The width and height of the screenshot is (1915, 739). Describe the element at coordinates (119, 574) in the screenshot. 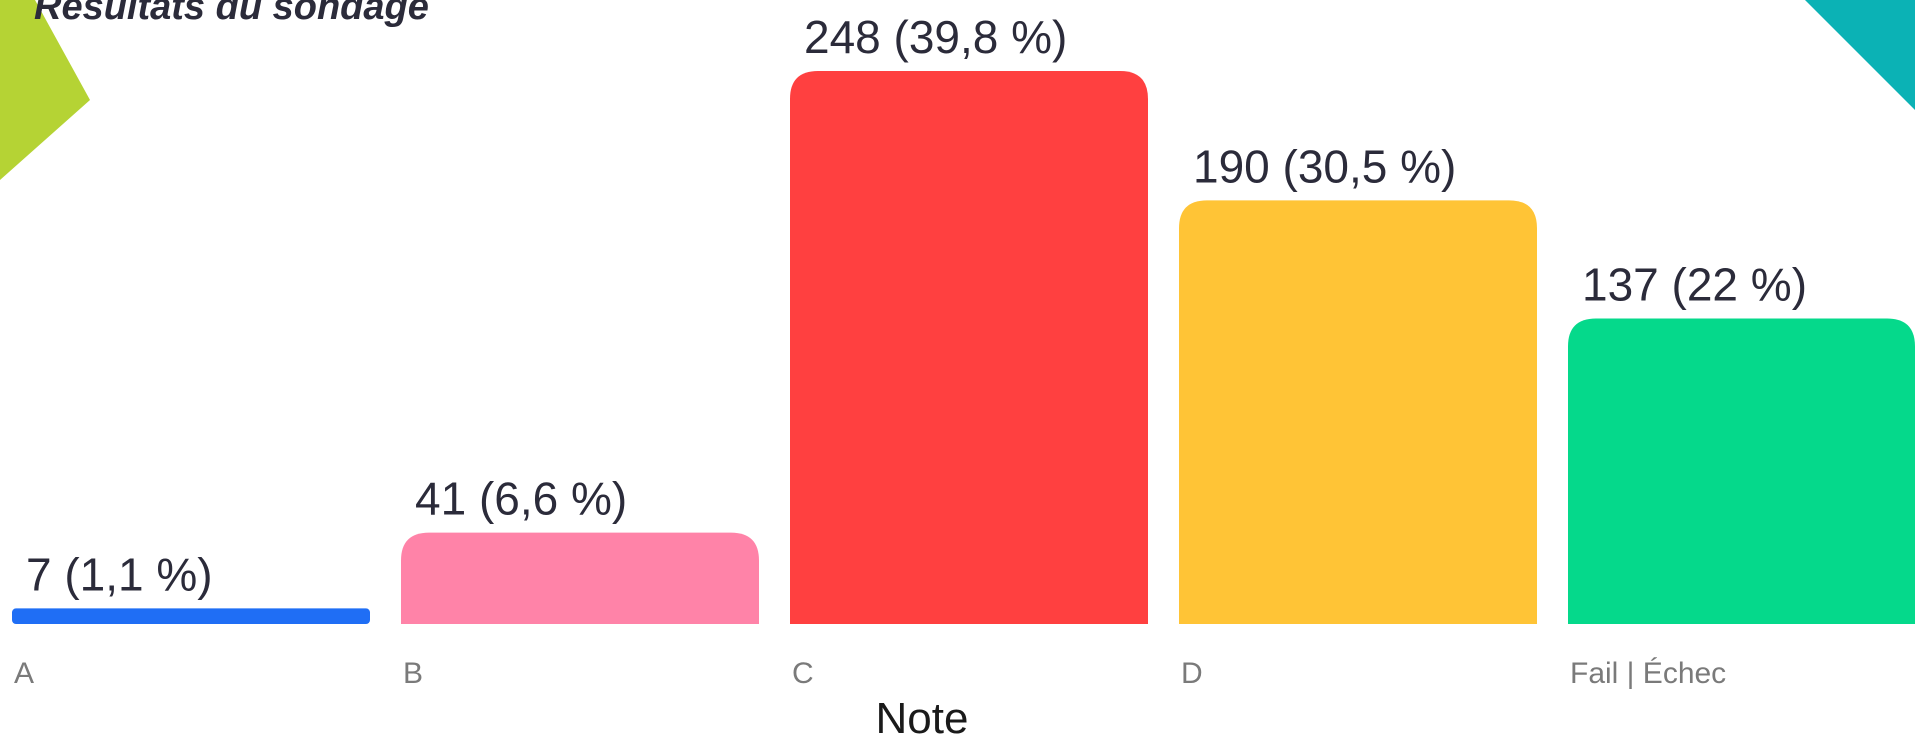

I see `value-label-0: 7 (1,1 %)` at that location.